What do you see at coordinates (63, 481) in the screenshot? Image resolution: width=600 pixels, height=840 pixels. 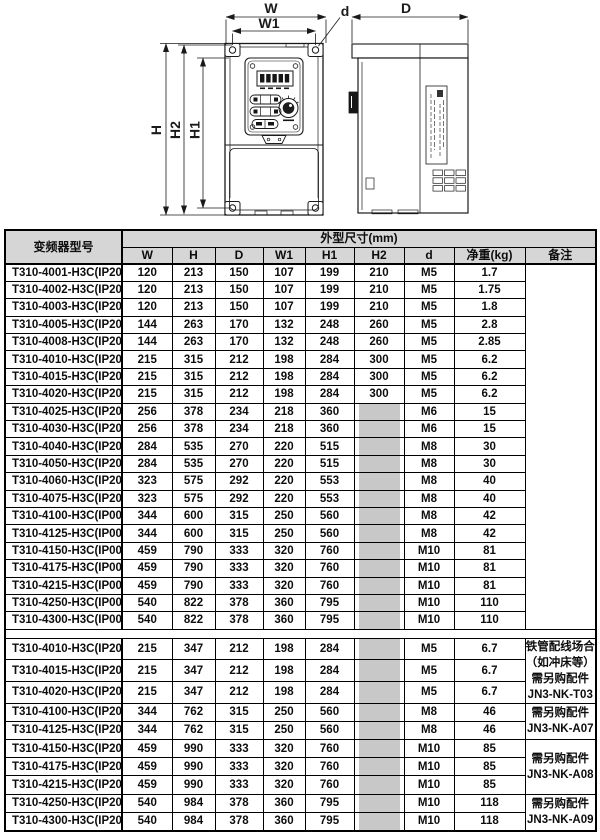 I see `model-cell: T310-4060-H3C(IP20)` at bounding box center [63, 481].